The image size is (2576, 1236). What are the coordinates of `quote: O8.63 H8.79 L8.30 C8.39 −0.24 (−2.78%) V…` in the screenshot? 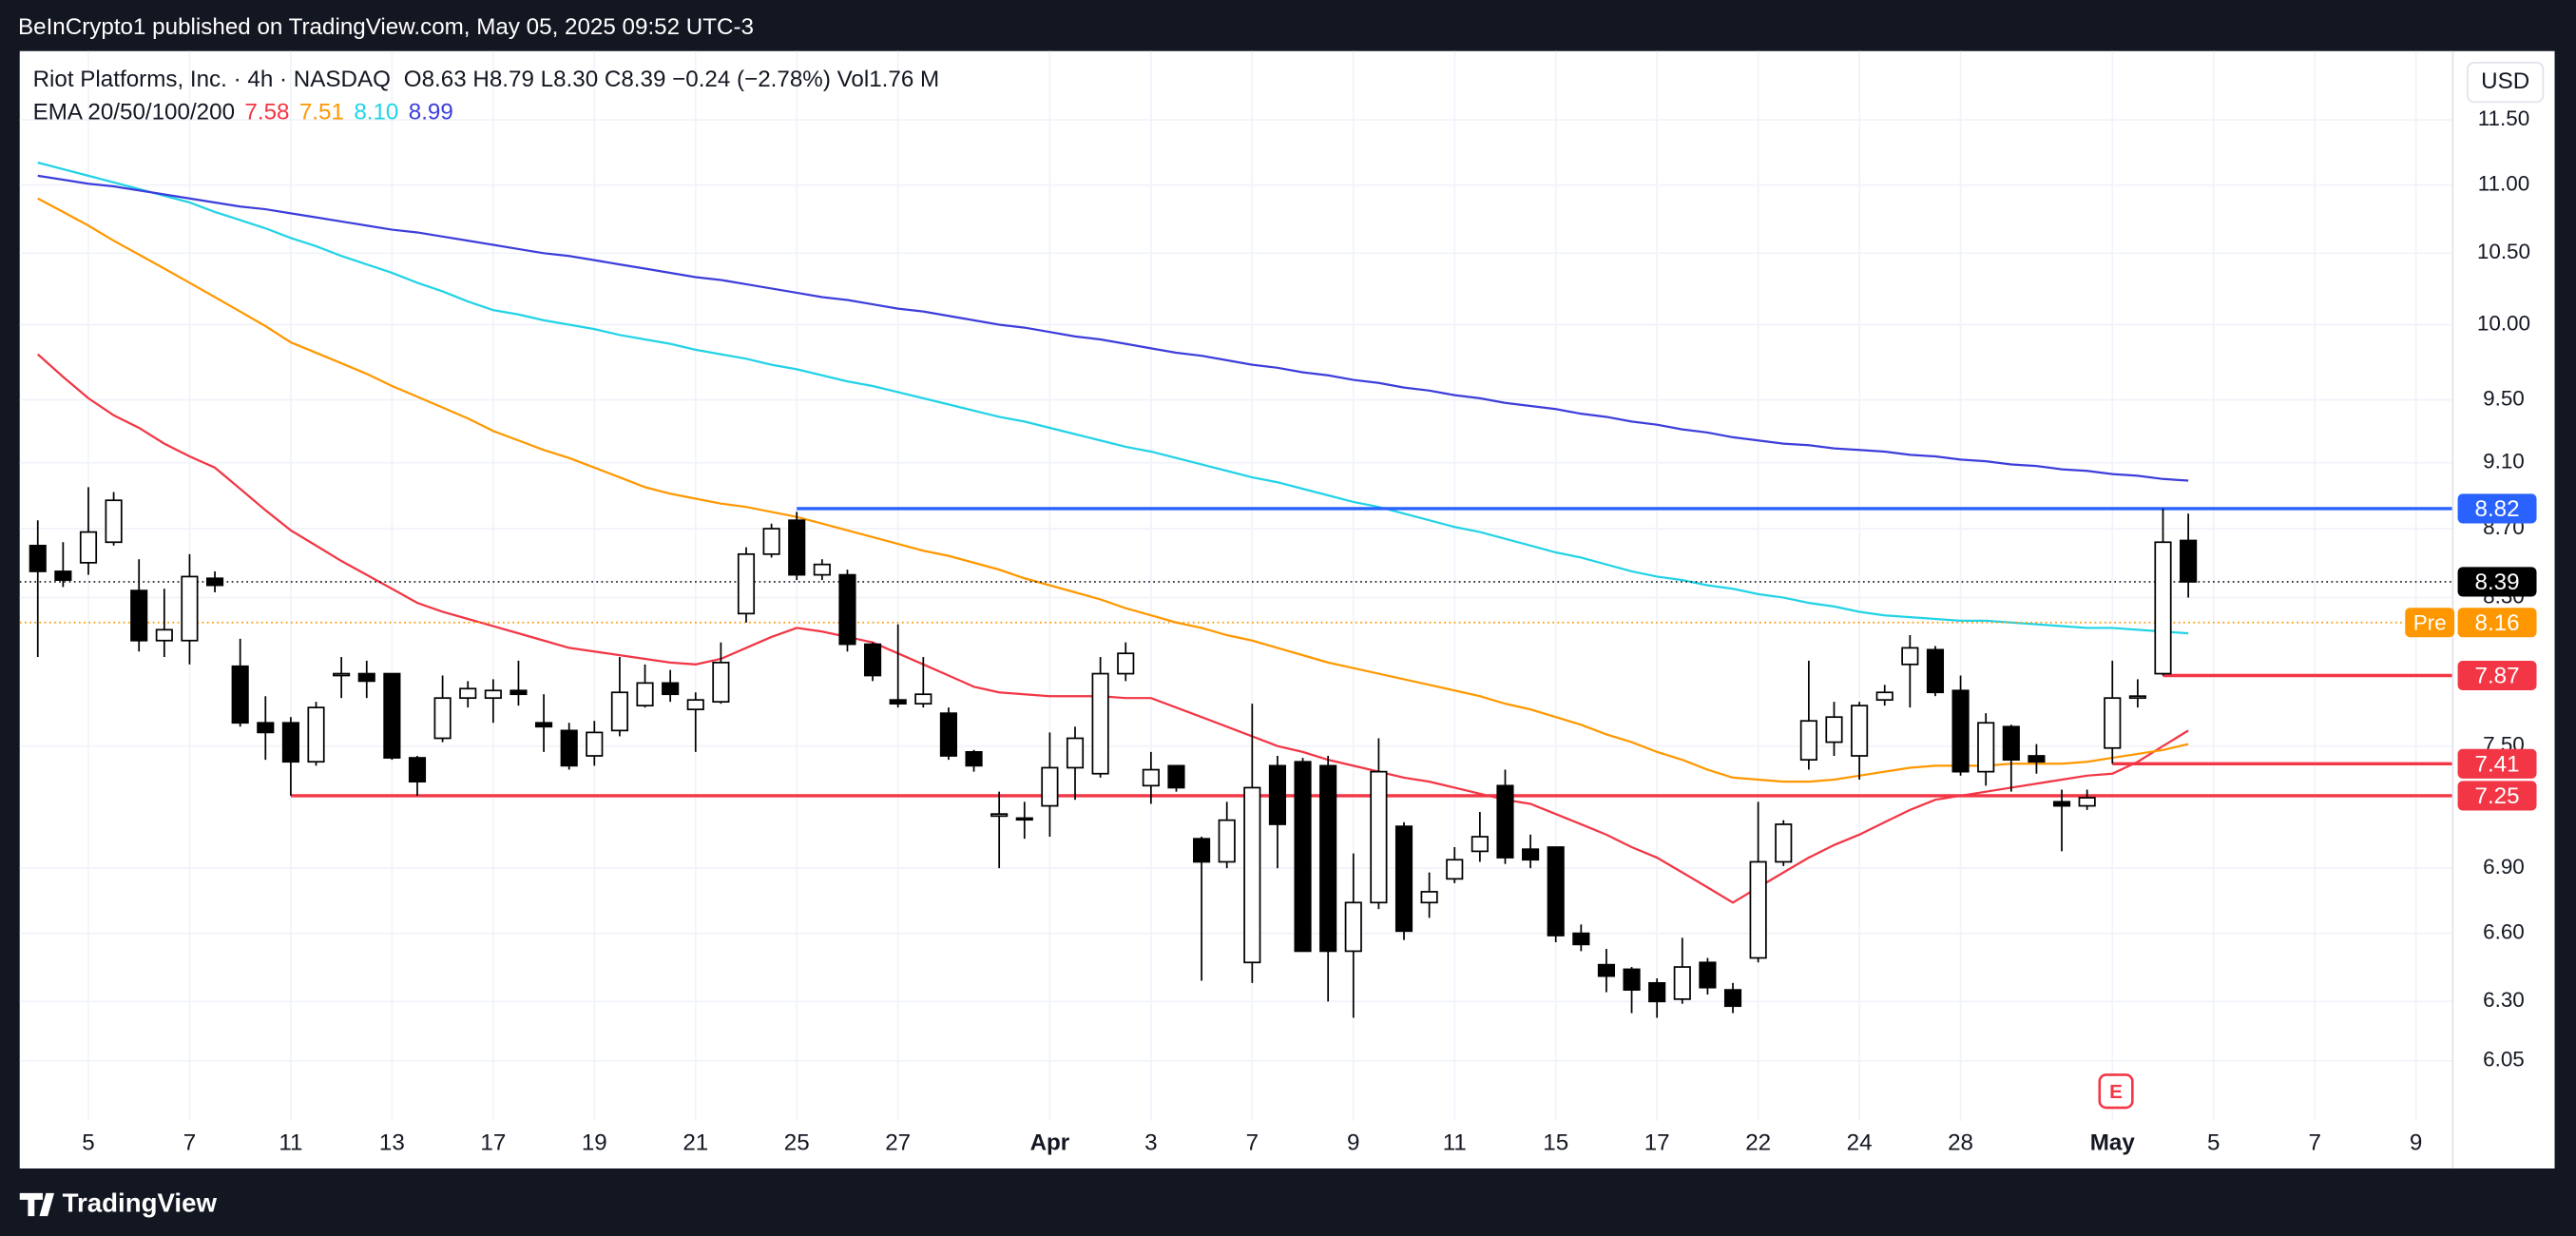 It's located at (671, 80).